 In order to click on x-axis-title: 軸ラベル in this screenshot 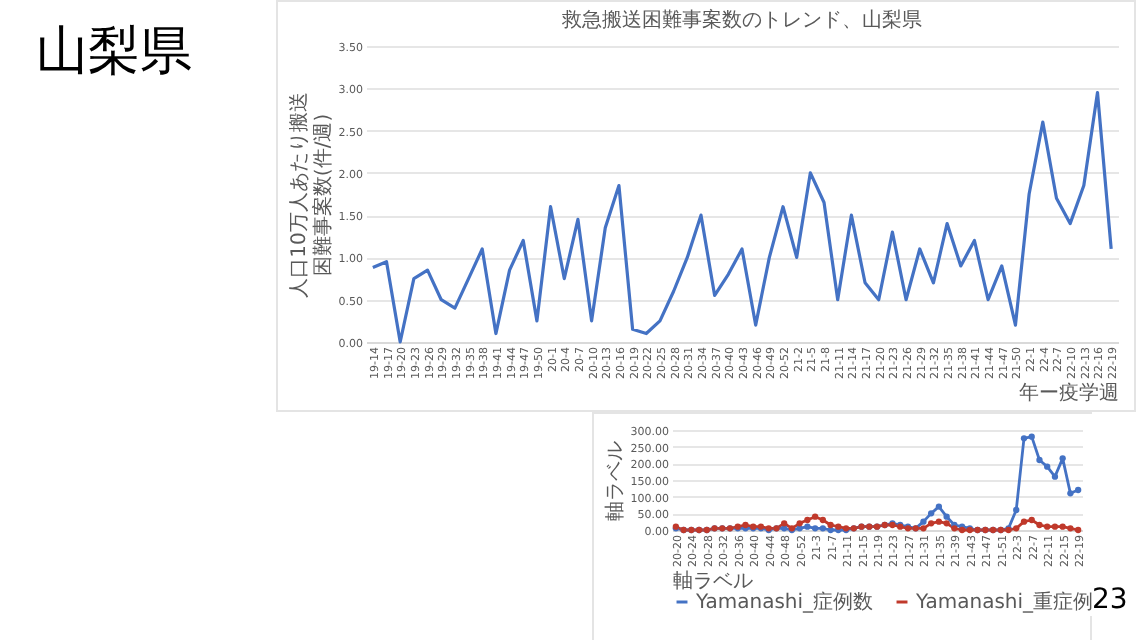, I will do `click(713, 580)`.